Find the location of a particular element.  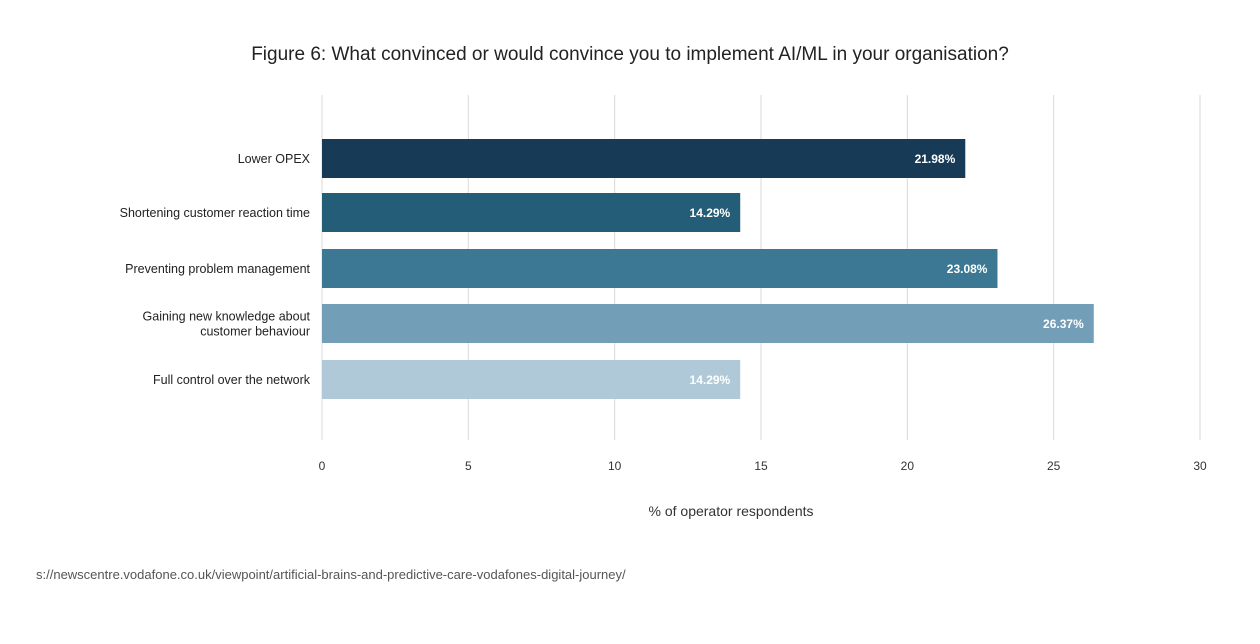

x-tick-label: 20 is located at coordinates (908, 466).